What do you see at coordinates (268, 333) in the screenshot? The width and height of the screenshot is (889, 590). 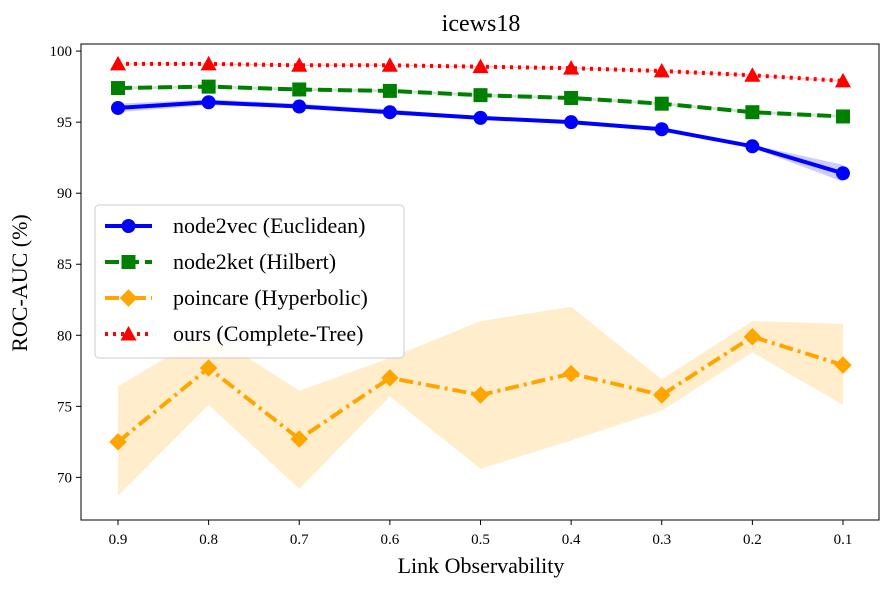 I see `legend-label: ours (Complete-Tree)` at bounding box center [268, 333].